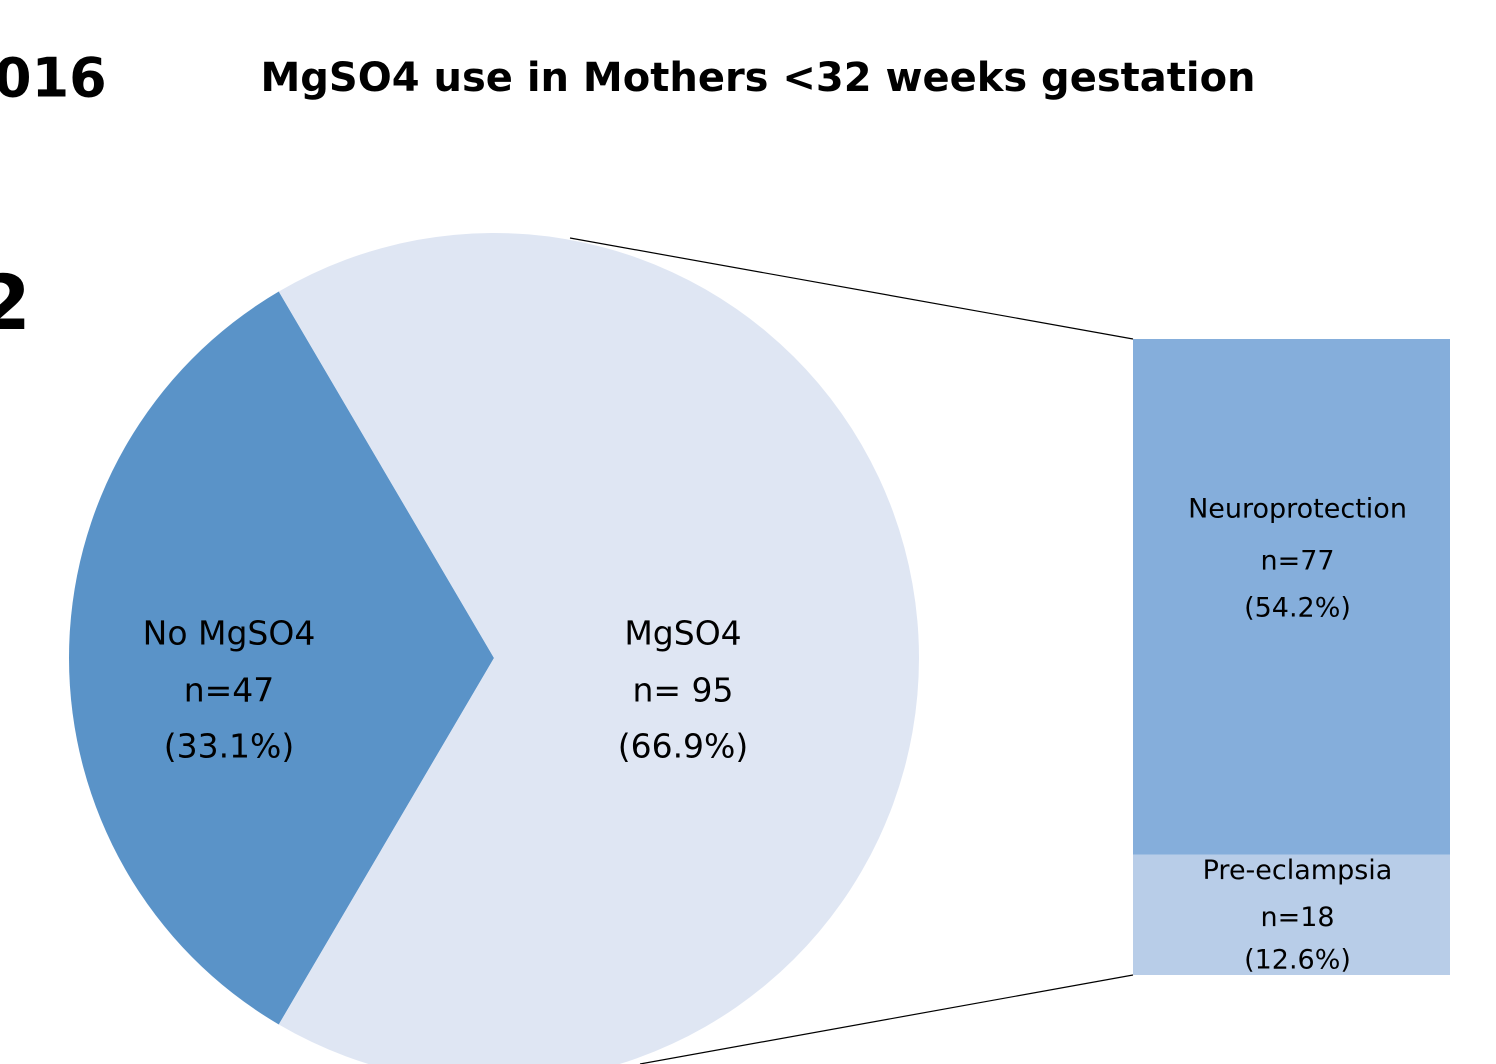 This screenshot has width=1496, height=1064. What do you see at coordinates (53, 78) in the screenshot?
I see `cropped-text: 016` at bounding box center [53, 78].